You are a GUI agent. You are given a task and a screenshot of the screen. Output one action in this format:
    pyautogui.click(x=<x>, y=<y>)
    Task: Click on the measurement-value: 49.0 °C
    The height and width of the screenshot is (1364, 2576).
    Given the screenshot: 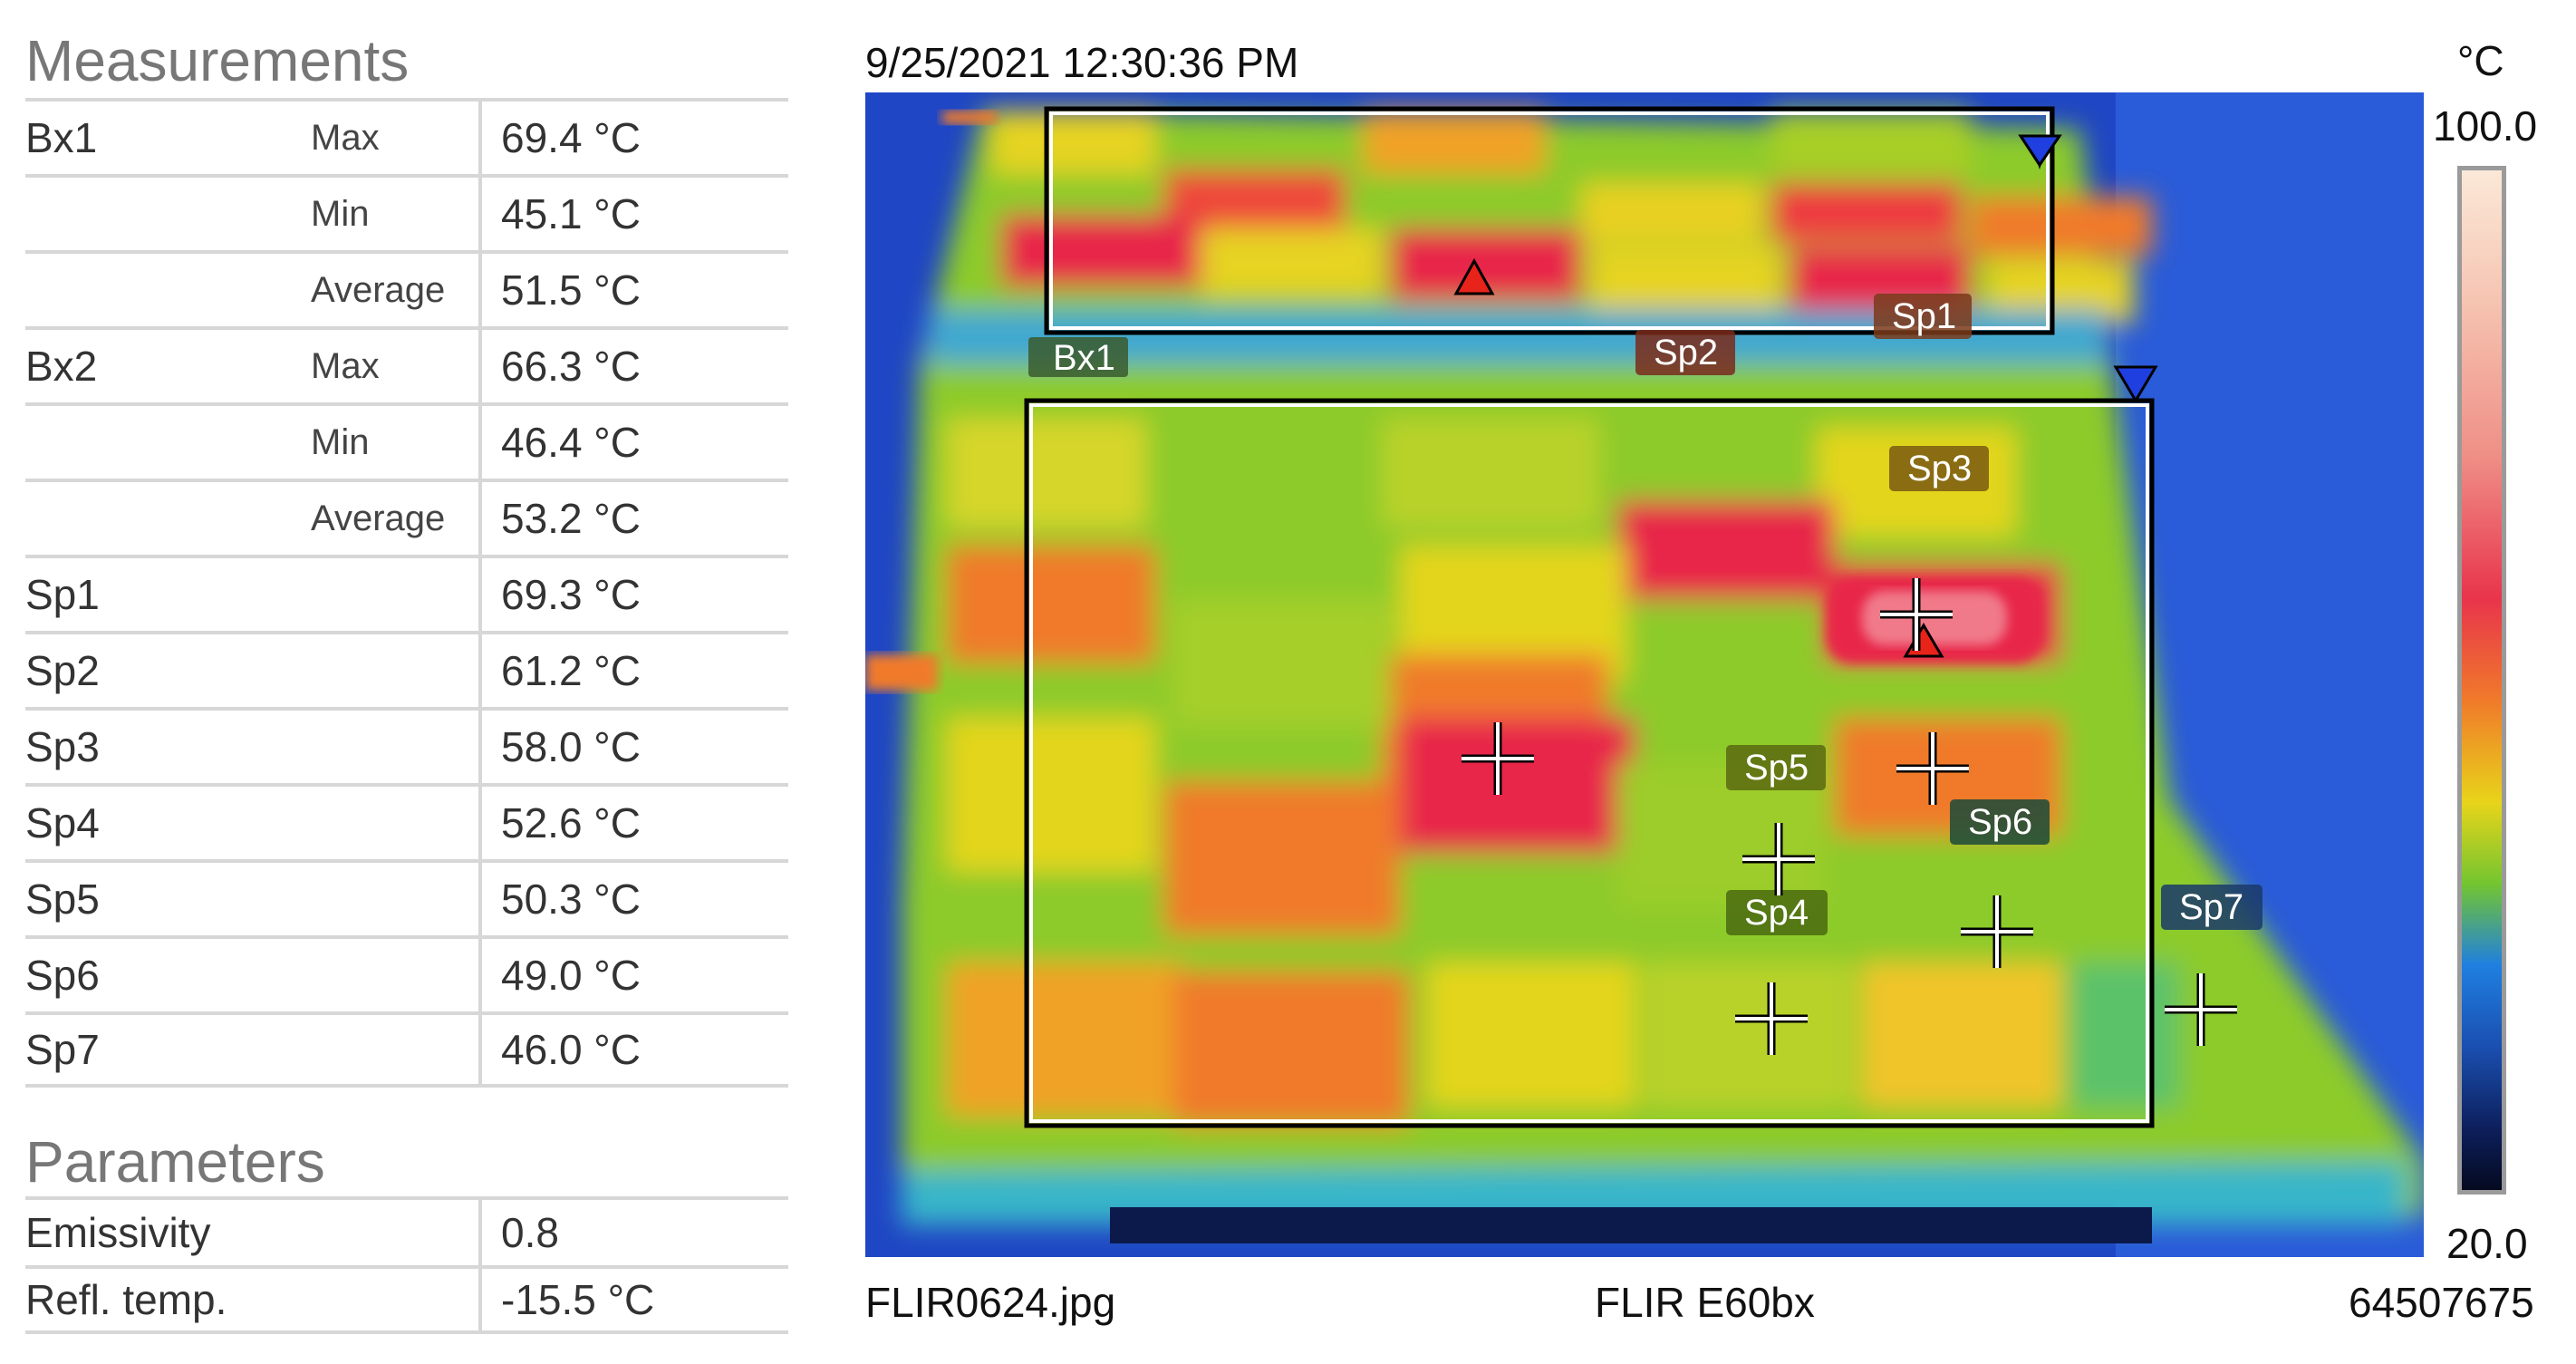 What is the action you would take?
    pyautogui.click(x=571, y=975)
    